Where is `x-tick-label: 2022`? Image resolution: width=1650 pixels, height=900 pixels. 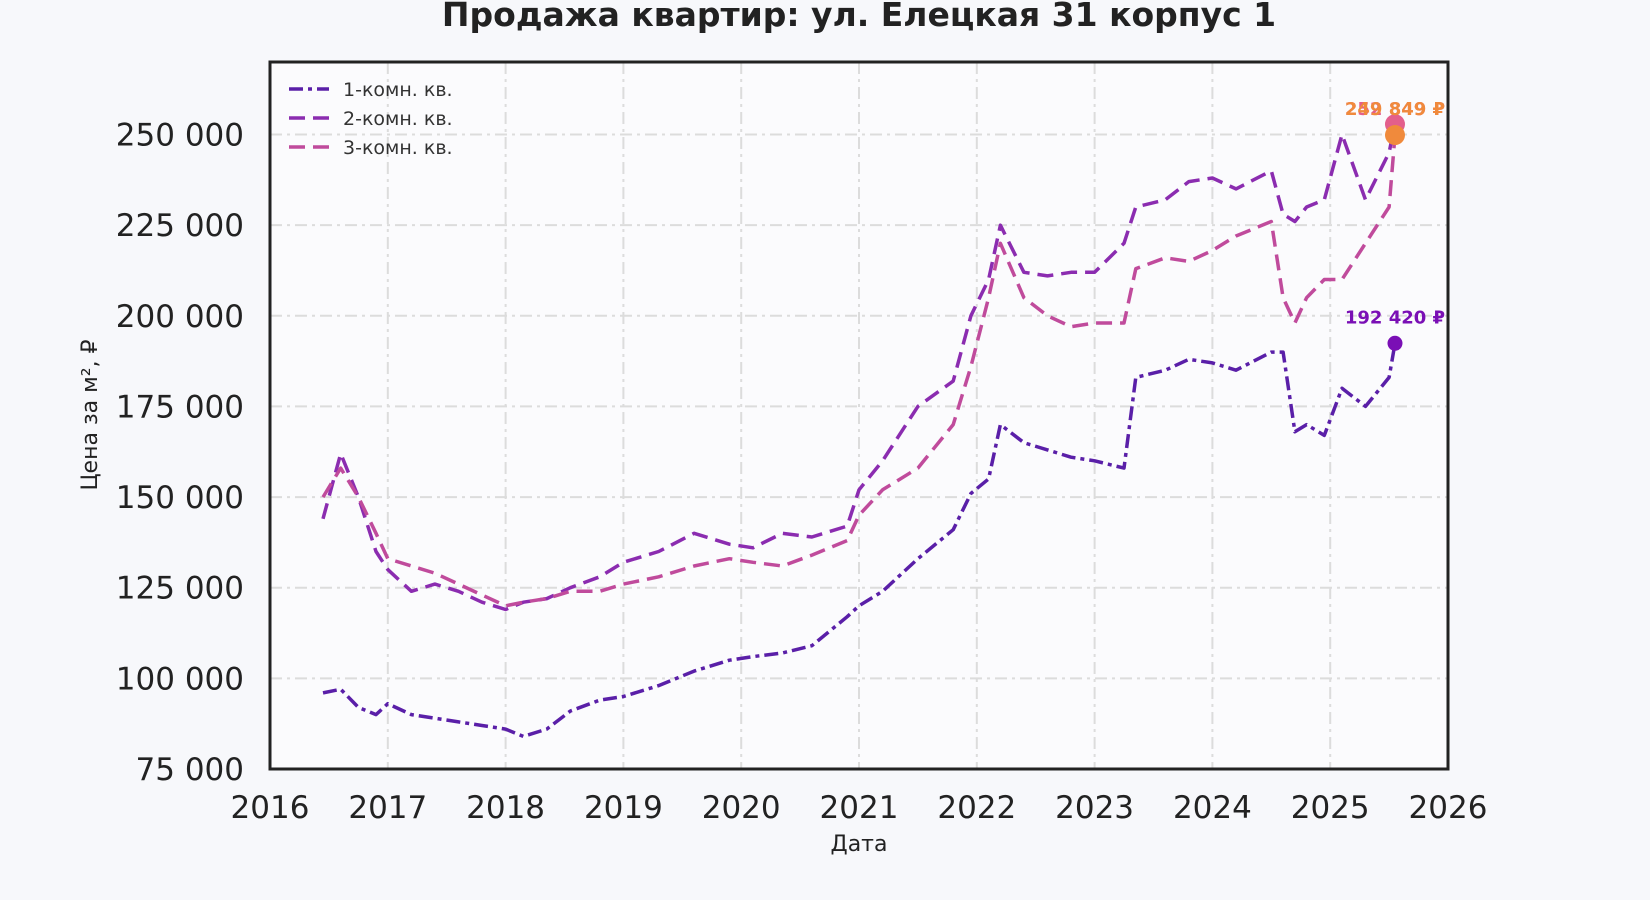 x-tick-label: 2022 is located at coordinates (976, 808).